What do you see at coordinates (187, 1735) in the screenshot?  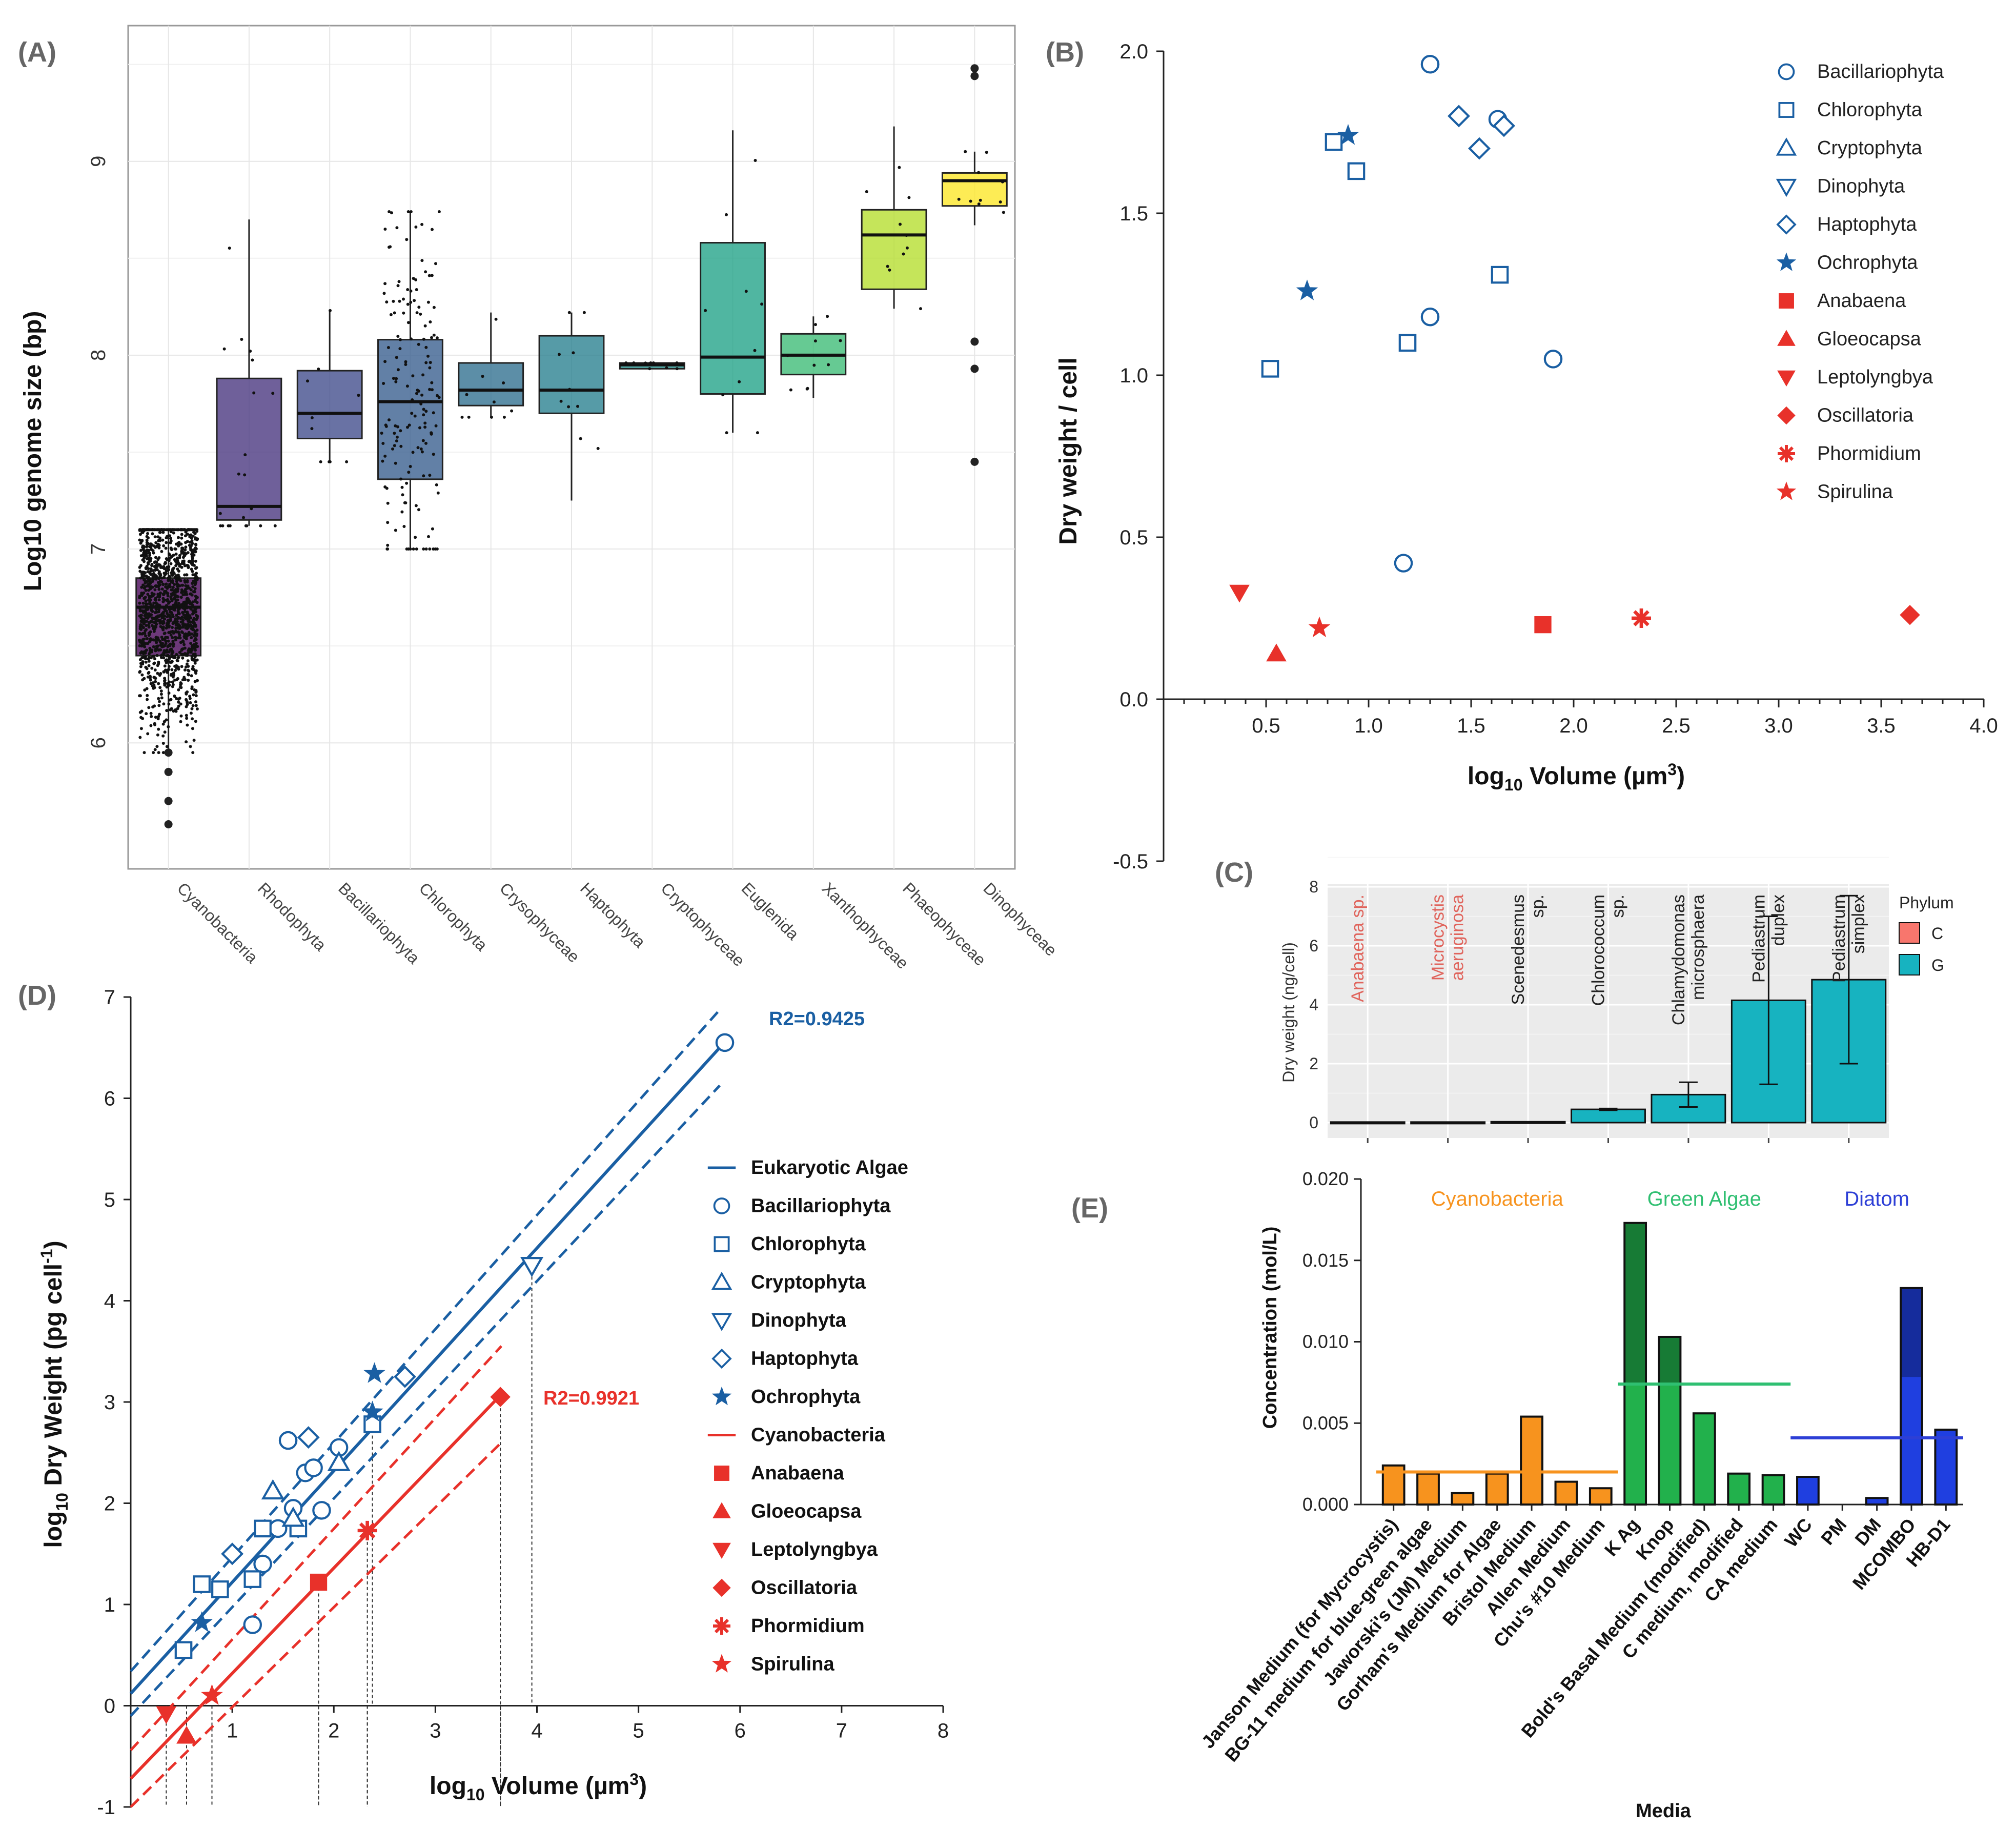 I see `data-point-triangle-filled-shape` at bounding box center [187, 1735].